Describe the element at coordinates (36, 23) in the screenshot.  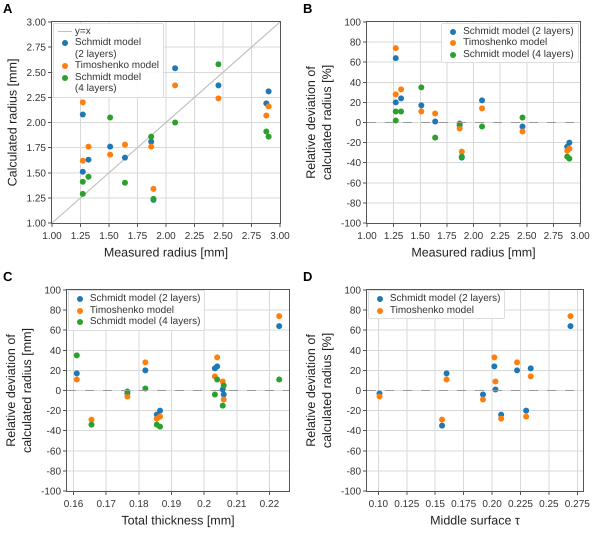
I see `y-tick-label: 3.00` at that location.